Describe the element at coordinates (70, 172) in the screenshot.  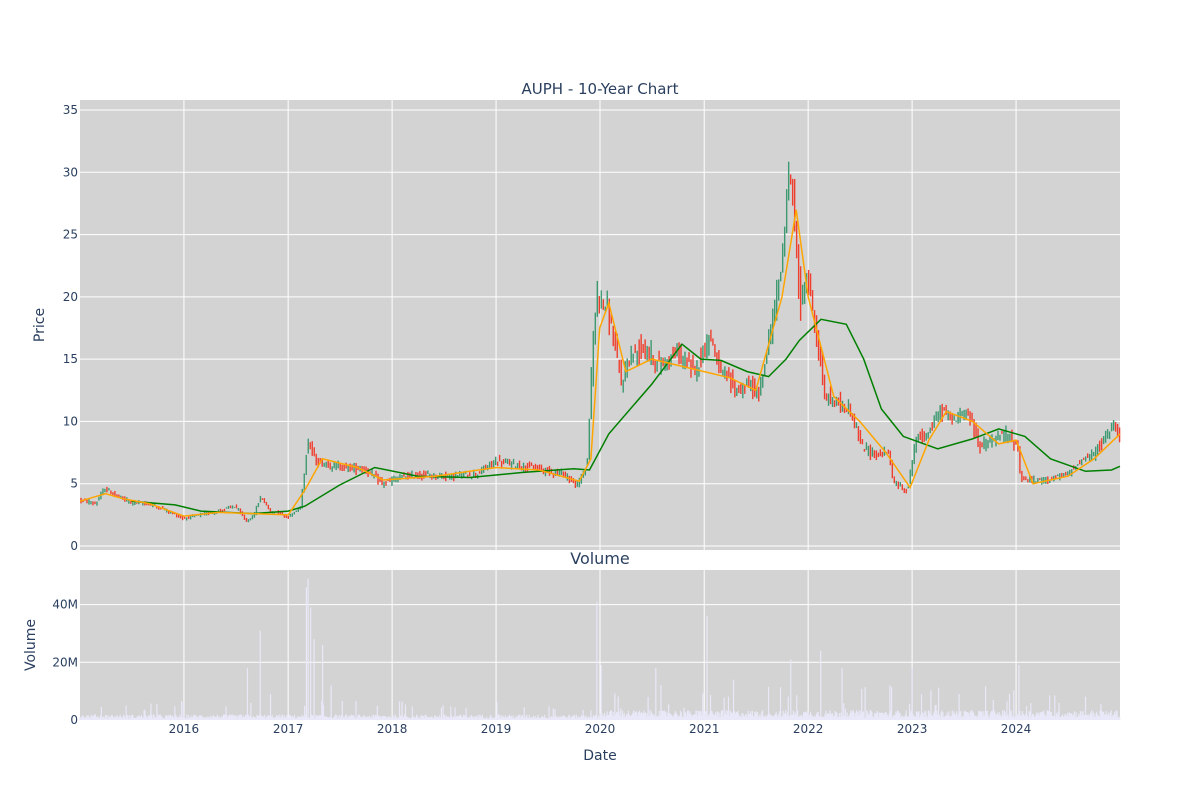
I see `price-y-tick-label: 30` at that location.